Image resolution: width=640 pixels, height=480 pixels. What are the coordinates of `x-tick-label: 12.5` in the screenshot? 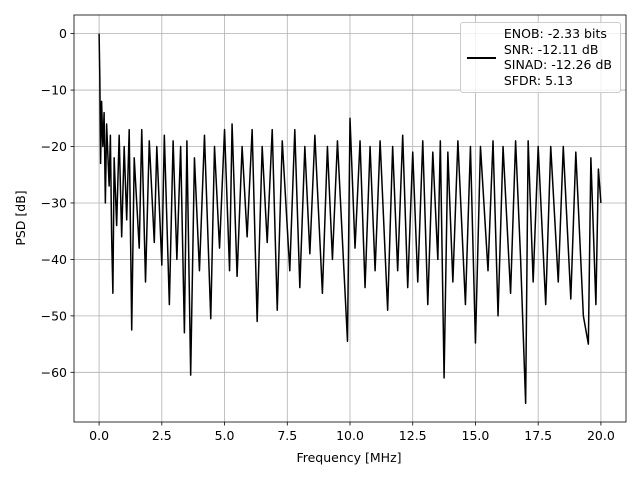 It's located at (413, 435).